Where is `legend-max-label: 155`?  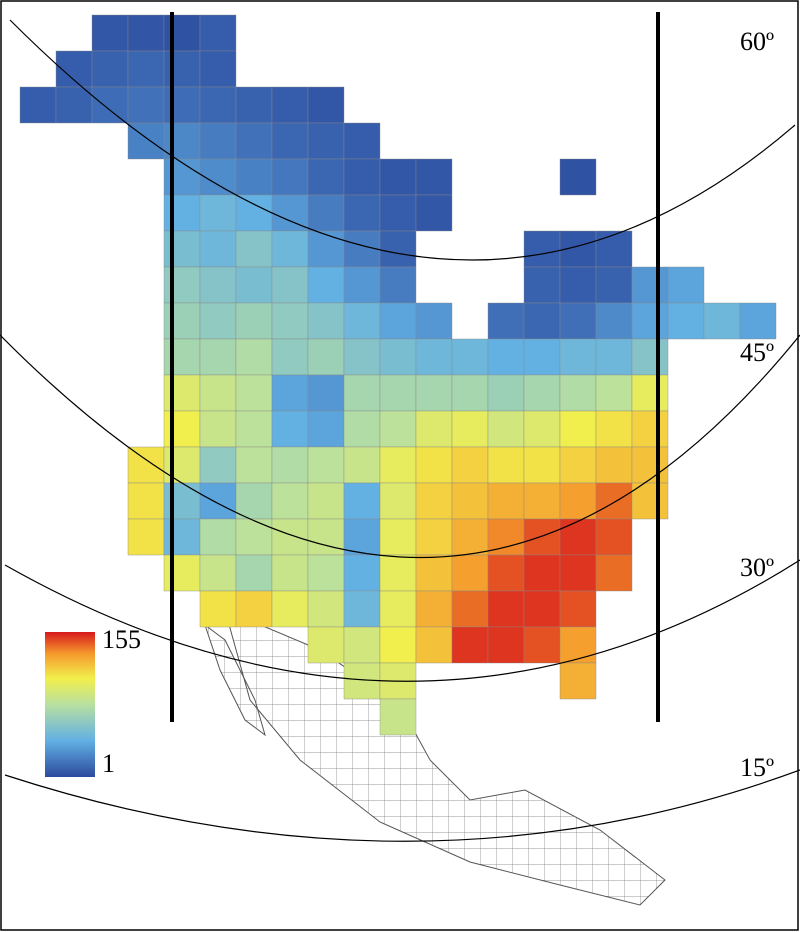
legend-max-label: 155 is located at coordinates (121, 639).